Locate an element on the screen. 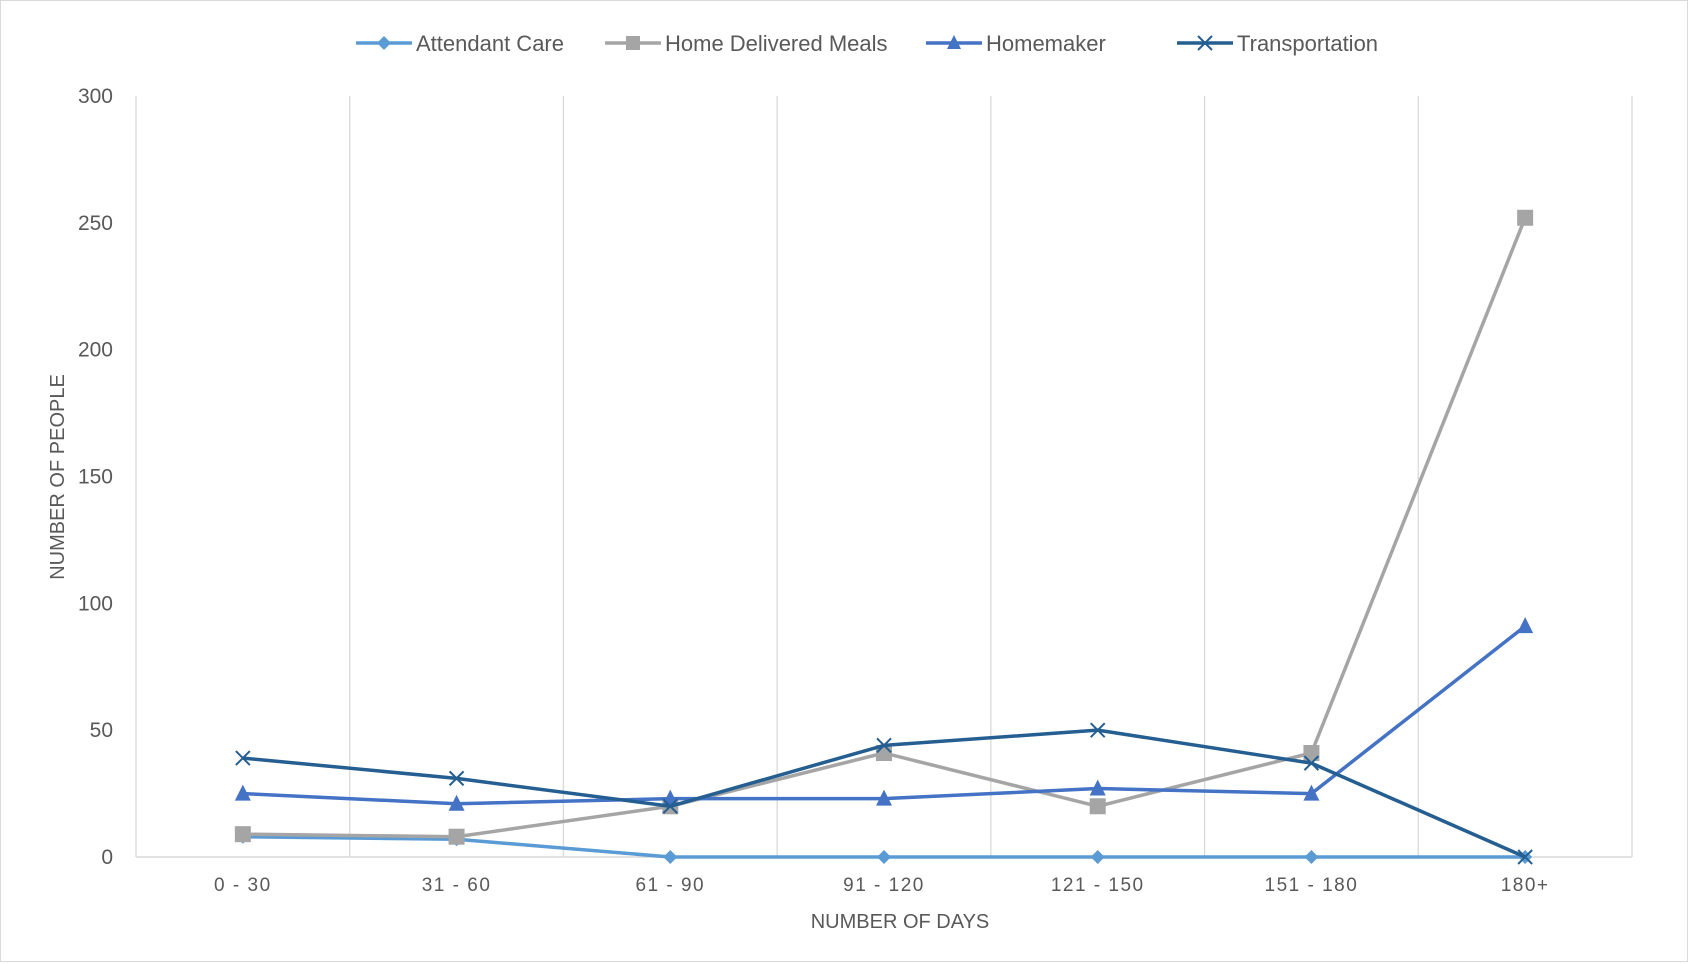 The image size is (1690, 964). legend-item-transportation: Transportation is located at coordinates (1277, 43).